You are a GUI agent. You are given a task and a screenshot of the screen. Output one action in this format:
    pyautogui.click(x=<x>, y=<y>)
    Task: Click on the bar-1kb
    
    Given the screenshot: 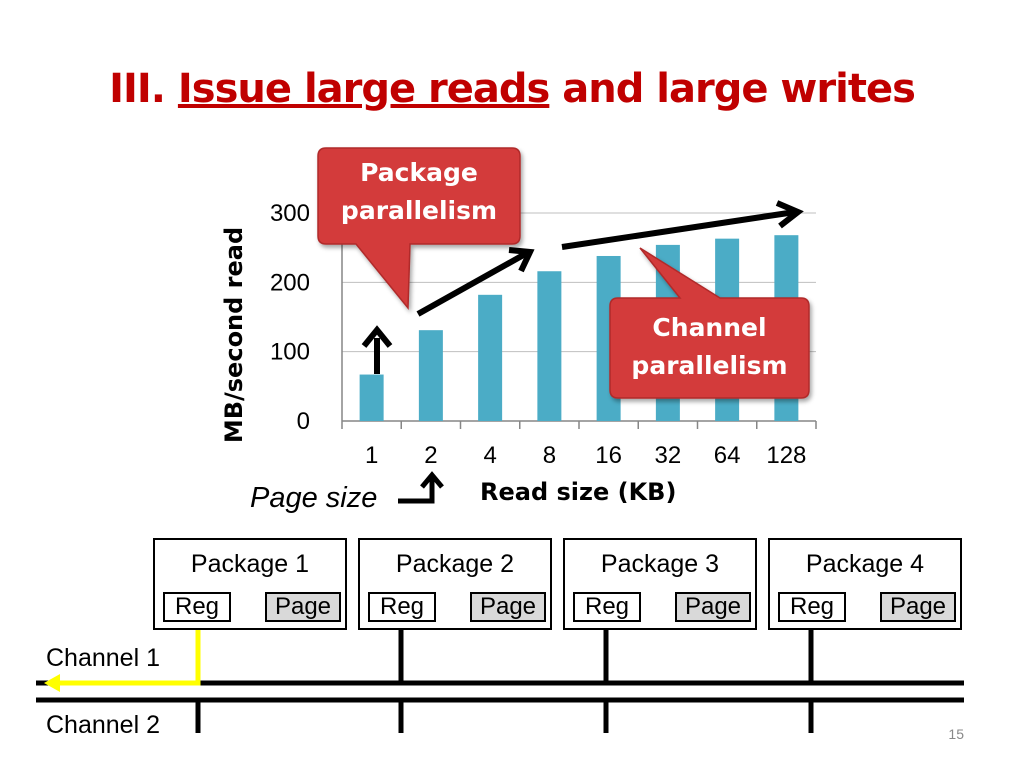 What is the action you would take?
    pyautogui.click(x=371, y=397)
    